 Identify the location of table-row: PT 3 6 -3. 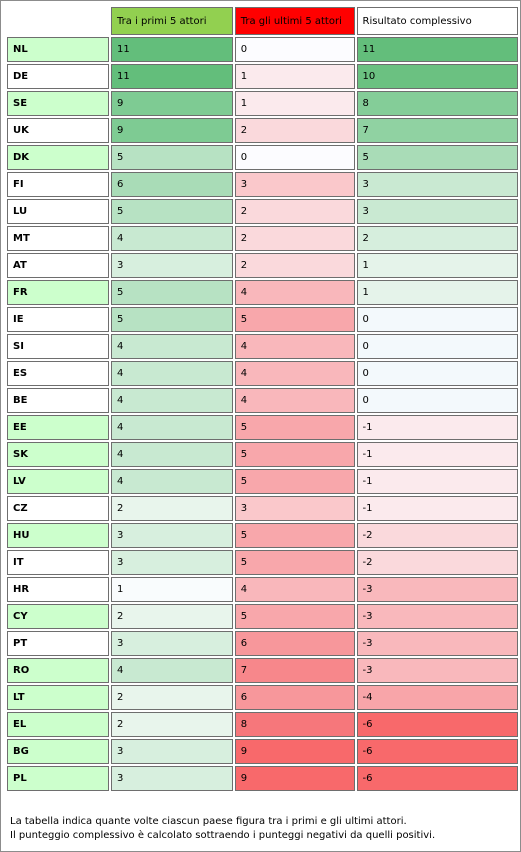
(262, 643).